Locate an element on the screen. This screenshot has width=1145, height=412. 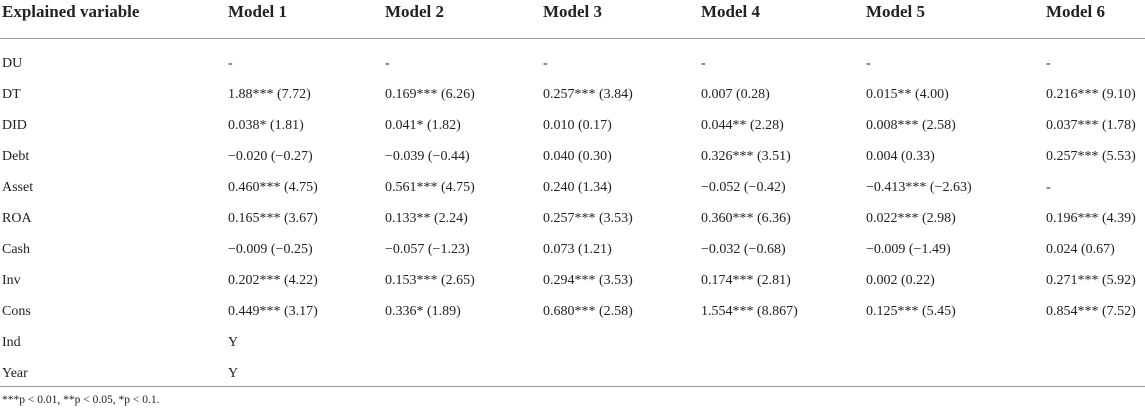
table-cell: 0.010 (0.17) is located at coordinates (577, 125).